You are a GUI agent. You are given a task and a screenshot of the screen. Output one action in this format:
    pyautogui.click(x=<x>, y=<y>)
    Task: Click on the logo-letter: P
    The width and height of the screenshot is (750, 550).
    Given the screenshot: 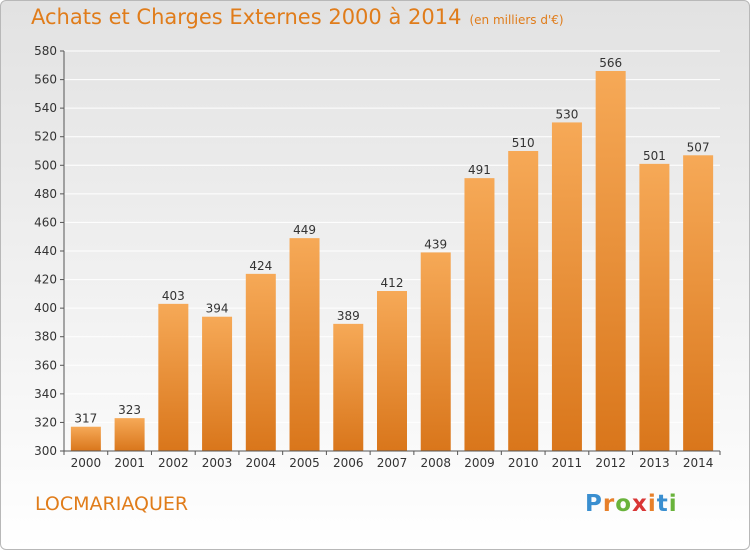 What is the action you would take?
    pyautogui.click(x=594, y=504)
    